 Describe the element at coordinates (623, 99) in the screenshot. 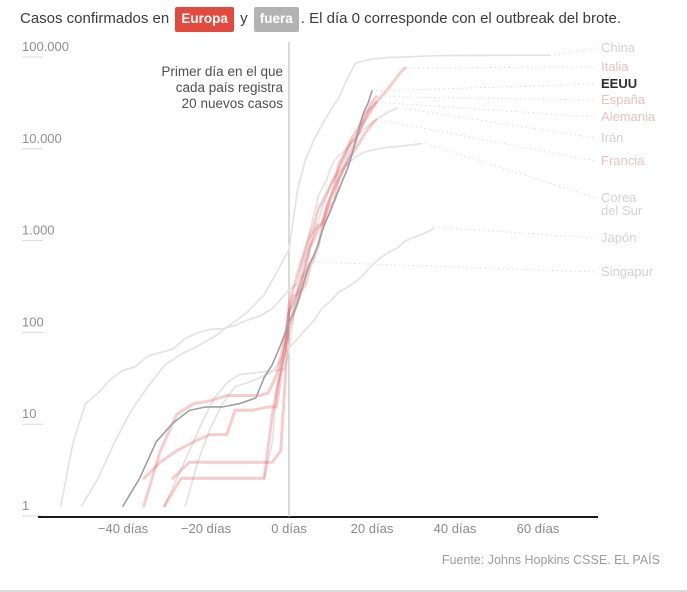

I see `country-label-españa: España` at that location.